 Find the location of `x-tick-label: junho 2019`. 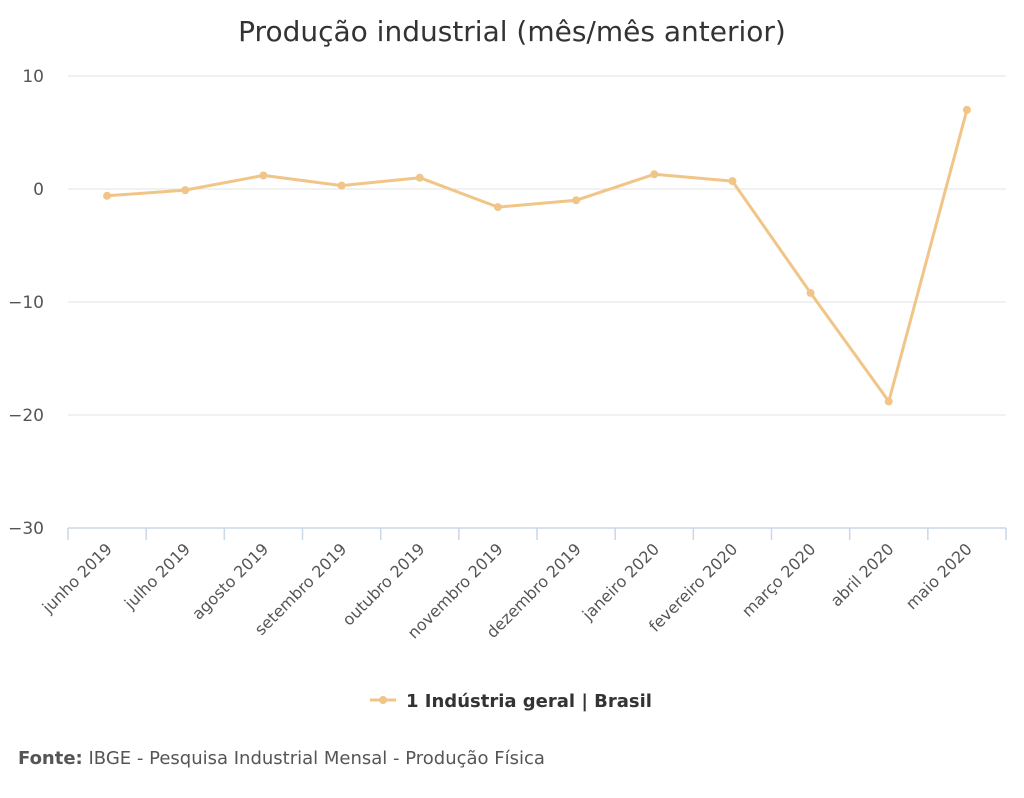

x-tick-label: junho 2019 is located at coordinates (77, 578).